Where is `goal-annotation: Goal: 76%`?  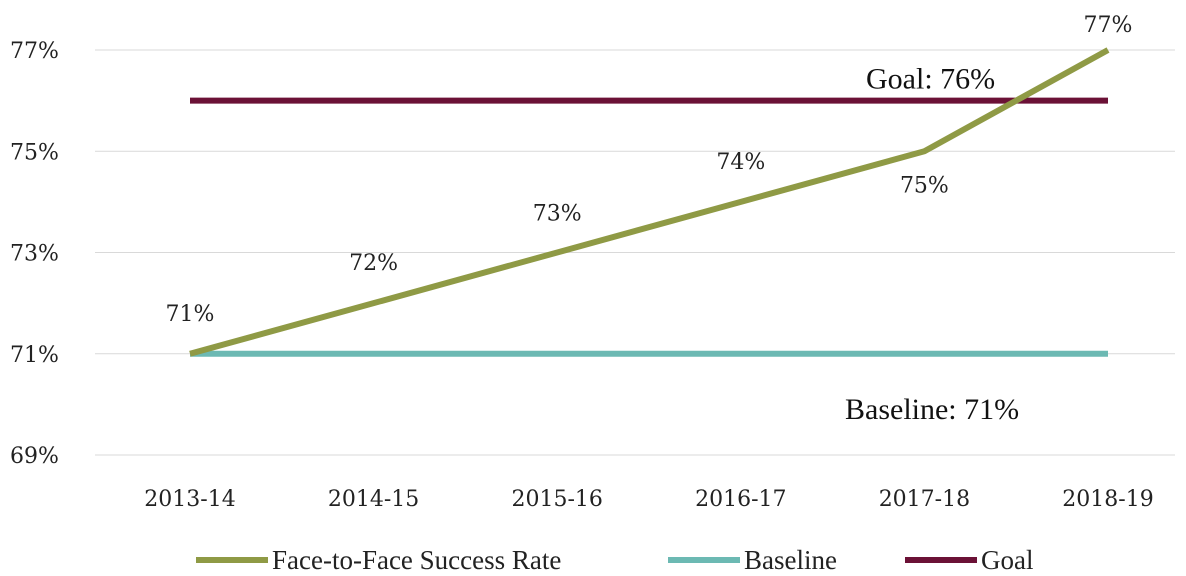
goal-annotation: Goal: 76% is located at coordinates (930, 79).